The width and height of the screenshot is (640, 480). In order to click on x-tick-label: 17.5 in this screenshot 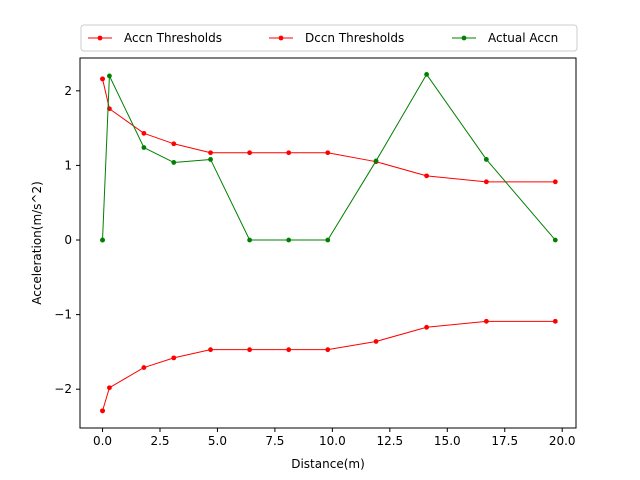, I will do `click(504, 441)`.